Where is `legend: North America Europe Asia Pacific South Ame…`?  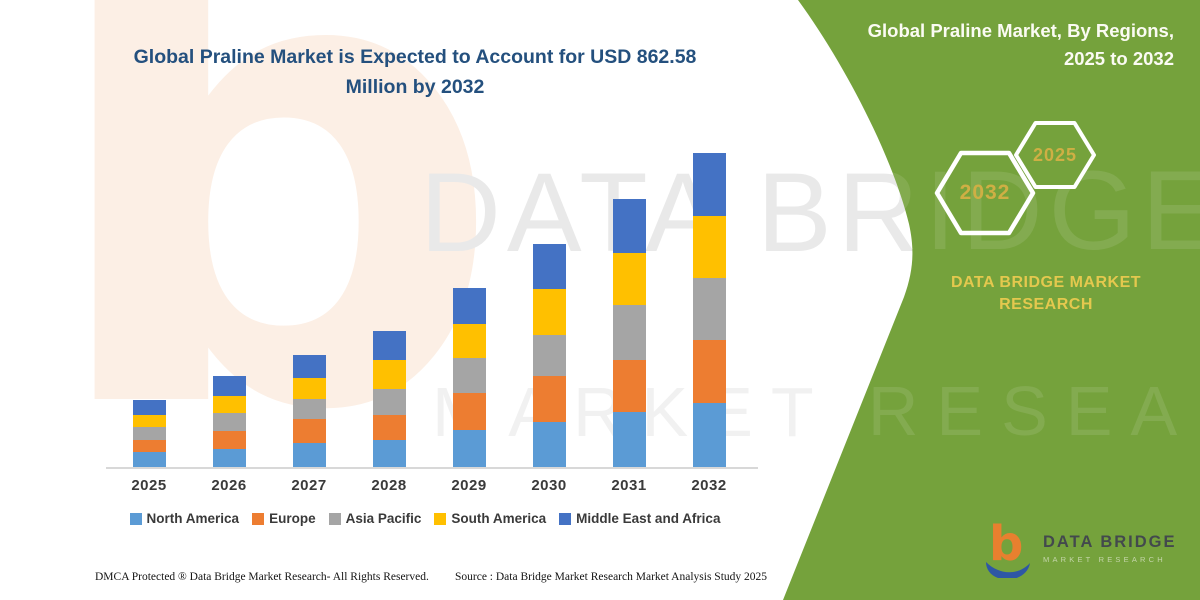 legend: North America Europe Asia Pacific South Ame… is located at coordinates (425, 518).